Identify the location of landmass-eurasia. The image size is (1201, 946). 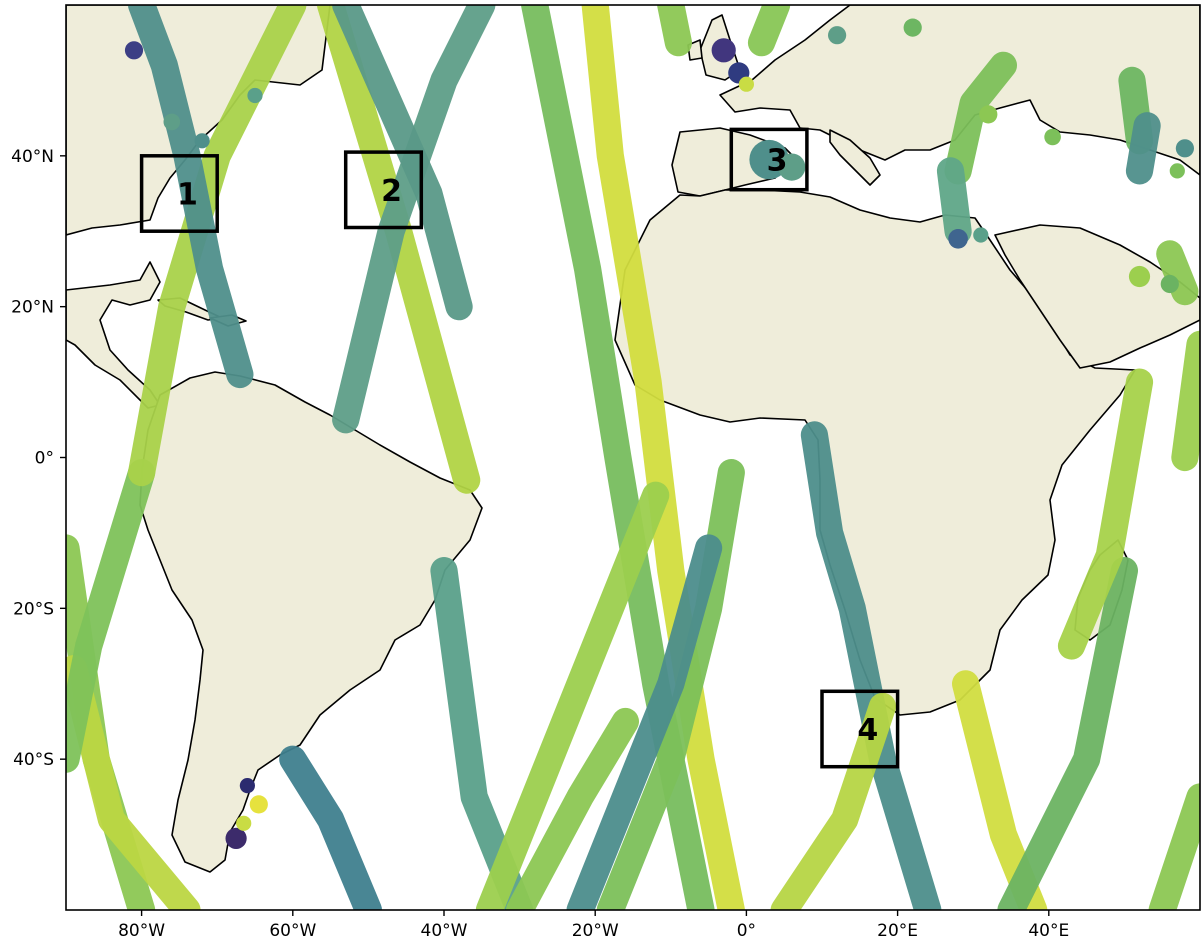
(959, 90).